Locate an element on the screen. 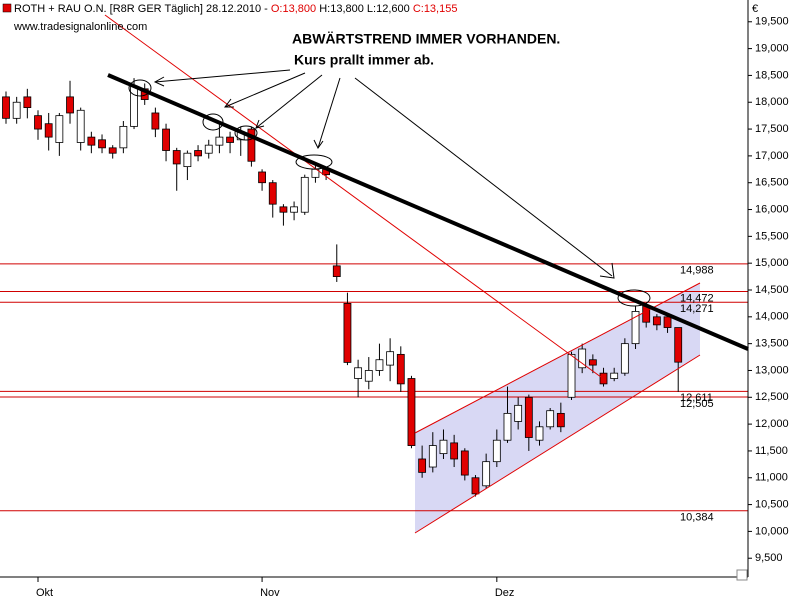  y-tick-label: 11,500 is located at coordinates (771, 451).